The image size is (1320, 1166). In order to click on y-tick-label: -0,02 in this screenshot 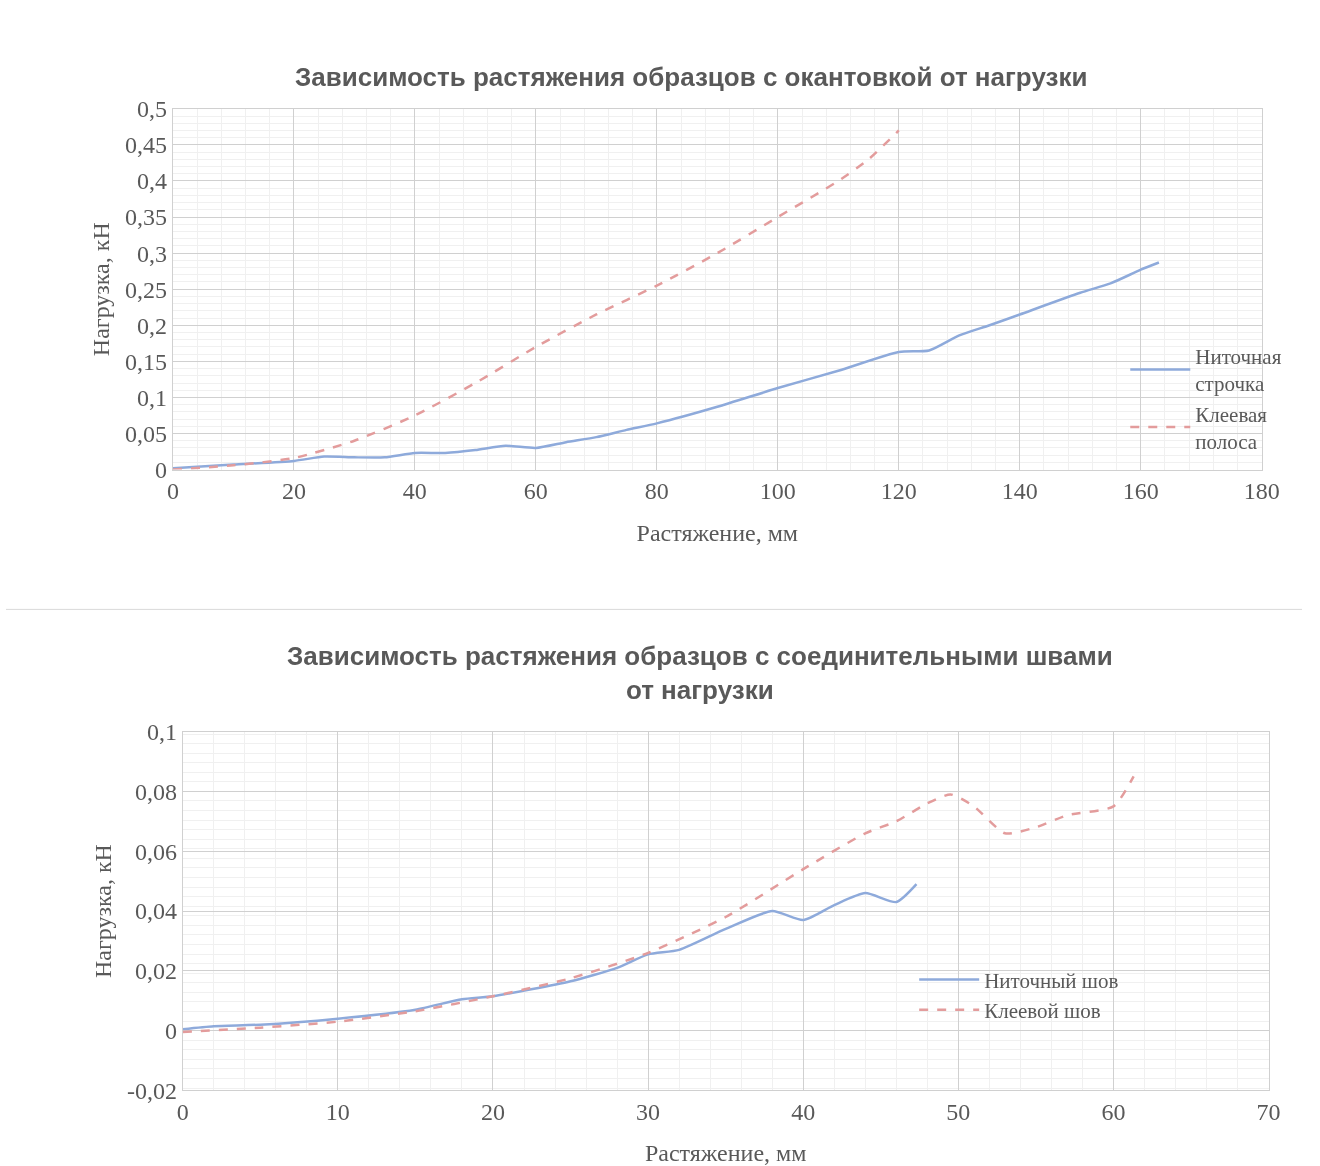, I will do `click(151, 1090)`.